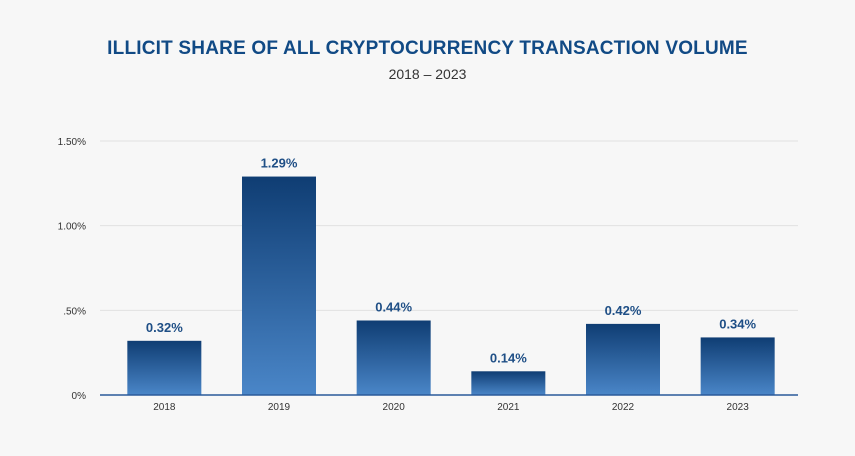  What do you see at coordinates (508, 407) in the screenshot?
I see `x-tick-label: 2021` at bounding box center [508, 407].